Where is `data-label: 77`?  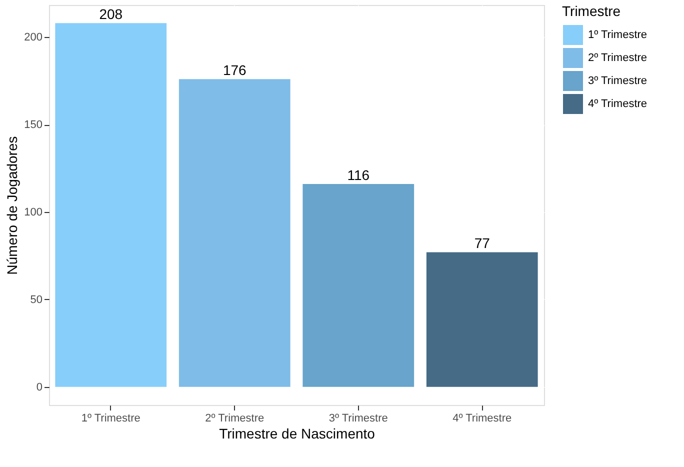
data-label: 77 is located at coordinates (482, 243).